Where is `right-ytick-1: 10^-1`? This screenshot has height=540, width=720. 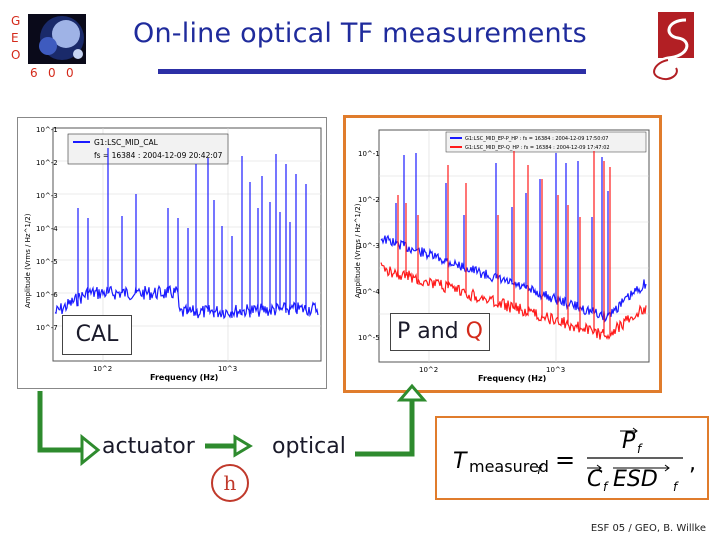 right-ytick-1: 10^-1 is located at coordinates (369, 154).